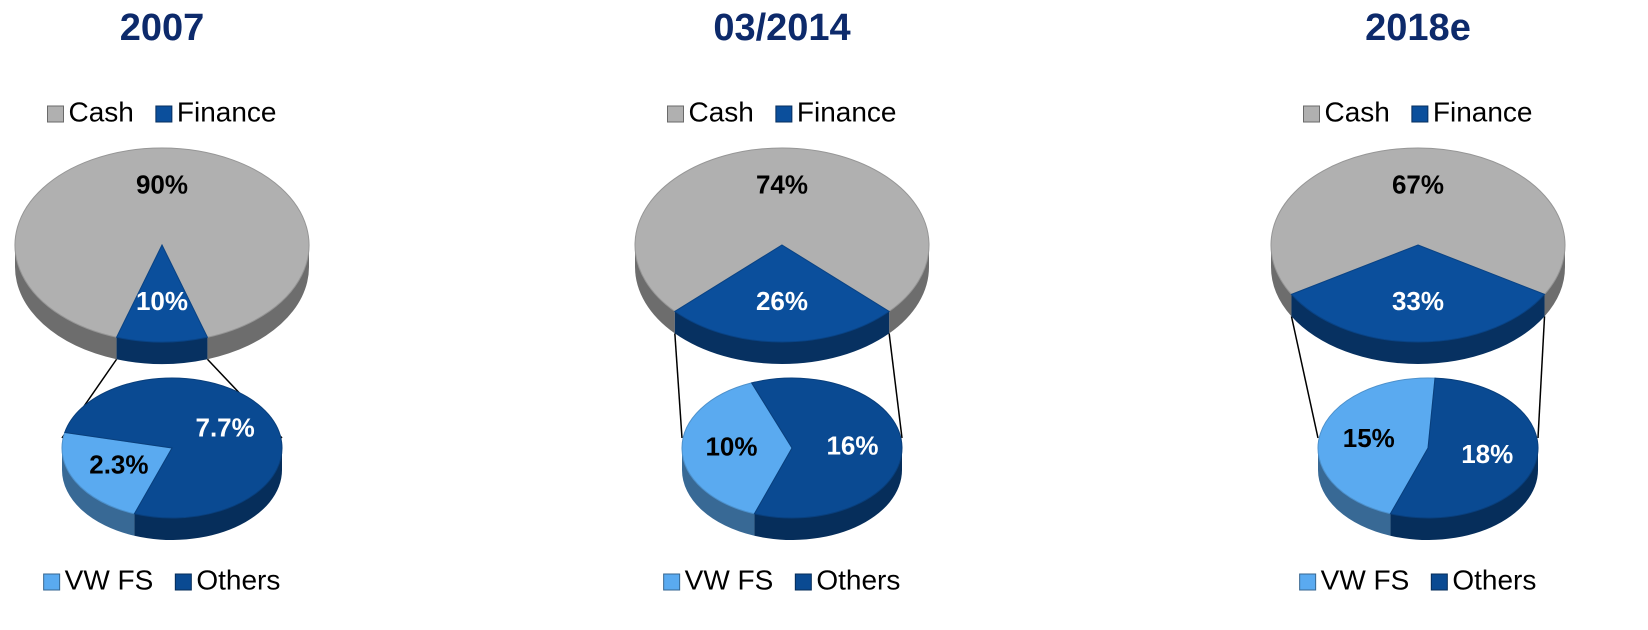 This screenshot has width=1648, height=630. Describe the element at coordinates (1487, 454) in the screenshot. I see `data-label: 18%` at that location.